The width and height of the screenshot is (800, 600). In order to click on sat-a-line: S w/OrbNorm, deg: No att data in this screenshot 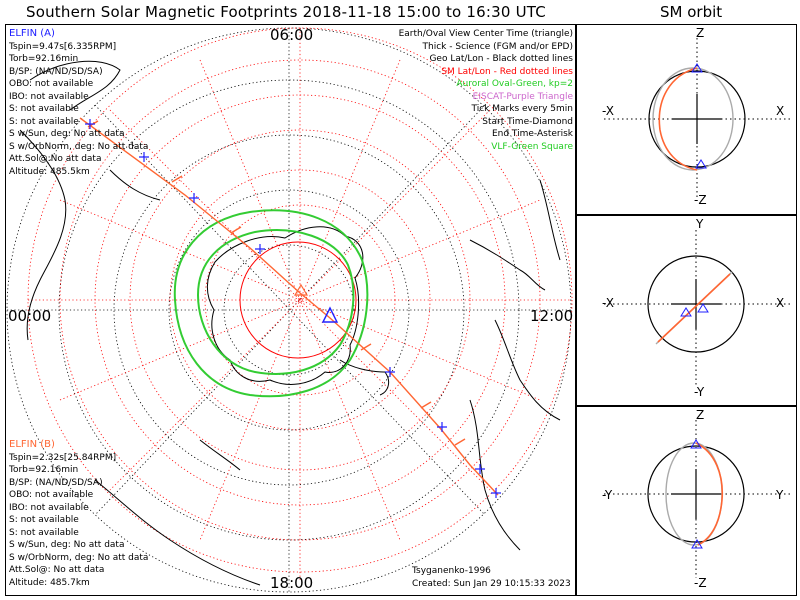, I will do `click(79, 146)`.